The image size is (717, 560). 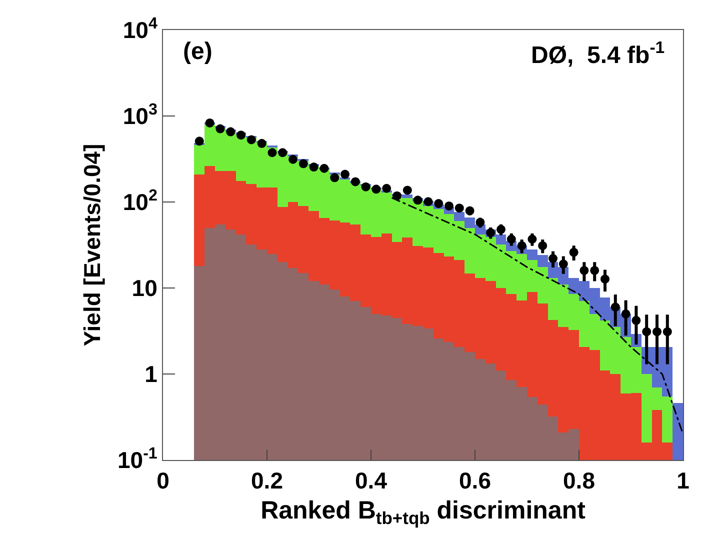 What do you see at coordinates (683, 481) in the screenshot?
I see `x-tick-label: 1` at bounding box center [683, 481].